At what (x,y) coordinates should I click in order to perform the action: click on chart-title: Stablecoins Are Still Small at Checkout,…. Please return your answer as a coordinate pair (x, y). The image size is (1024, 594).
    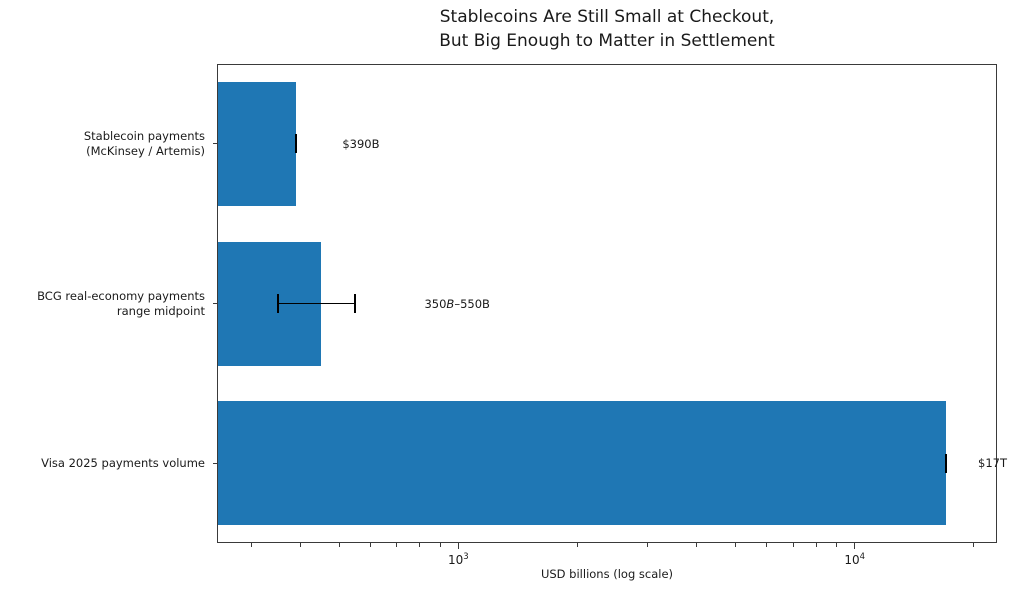
    Looking at the image, I should click on (607, 29).